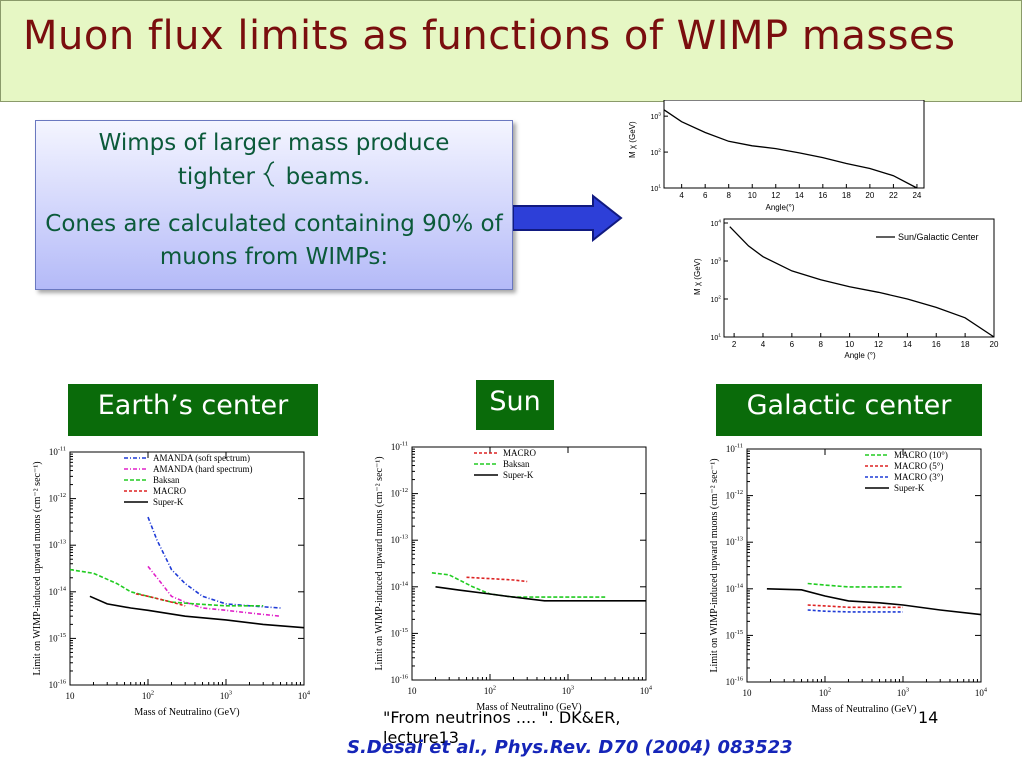  I want to click on legend-label: MACRO (5°), so click(918, 466).